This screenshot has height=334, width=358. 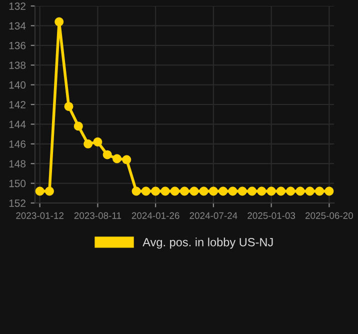 I want to click on y-tick-label: 132, so click(x=17, y=6).